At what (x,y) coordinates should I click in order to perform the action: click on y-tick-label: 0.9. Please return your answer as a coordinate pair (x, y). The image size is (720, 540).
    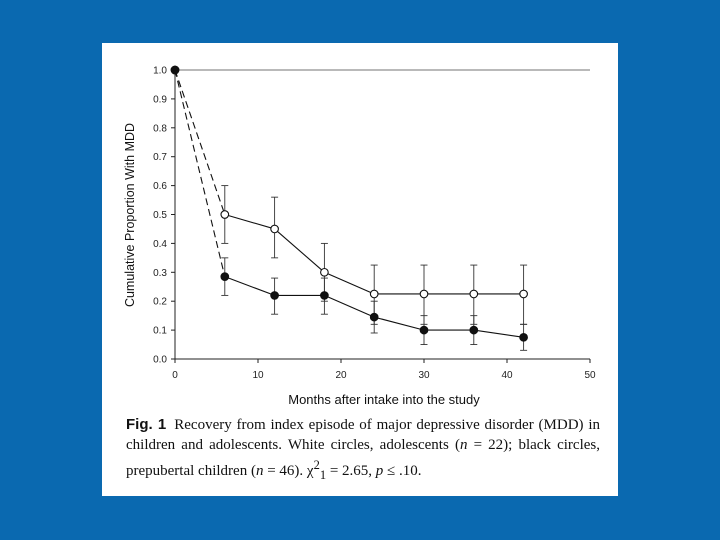
    Looking at the image, I should click on (160, 99).